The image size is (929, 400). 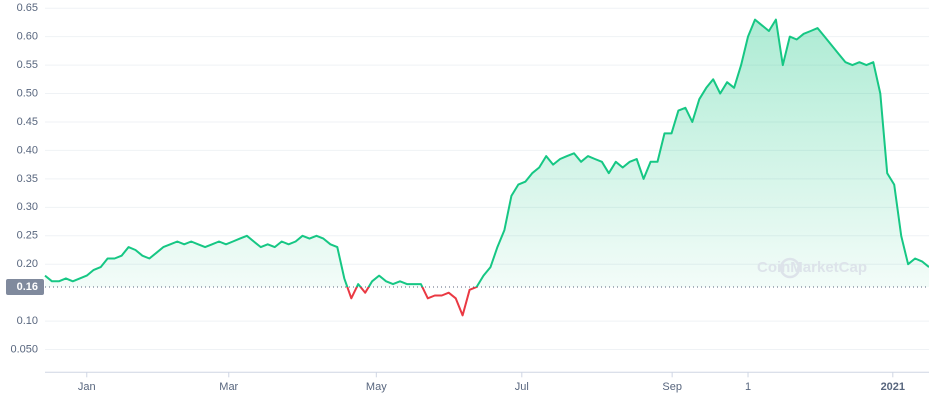 I want to click on baseline-label-box, so click(x=25, y=286).